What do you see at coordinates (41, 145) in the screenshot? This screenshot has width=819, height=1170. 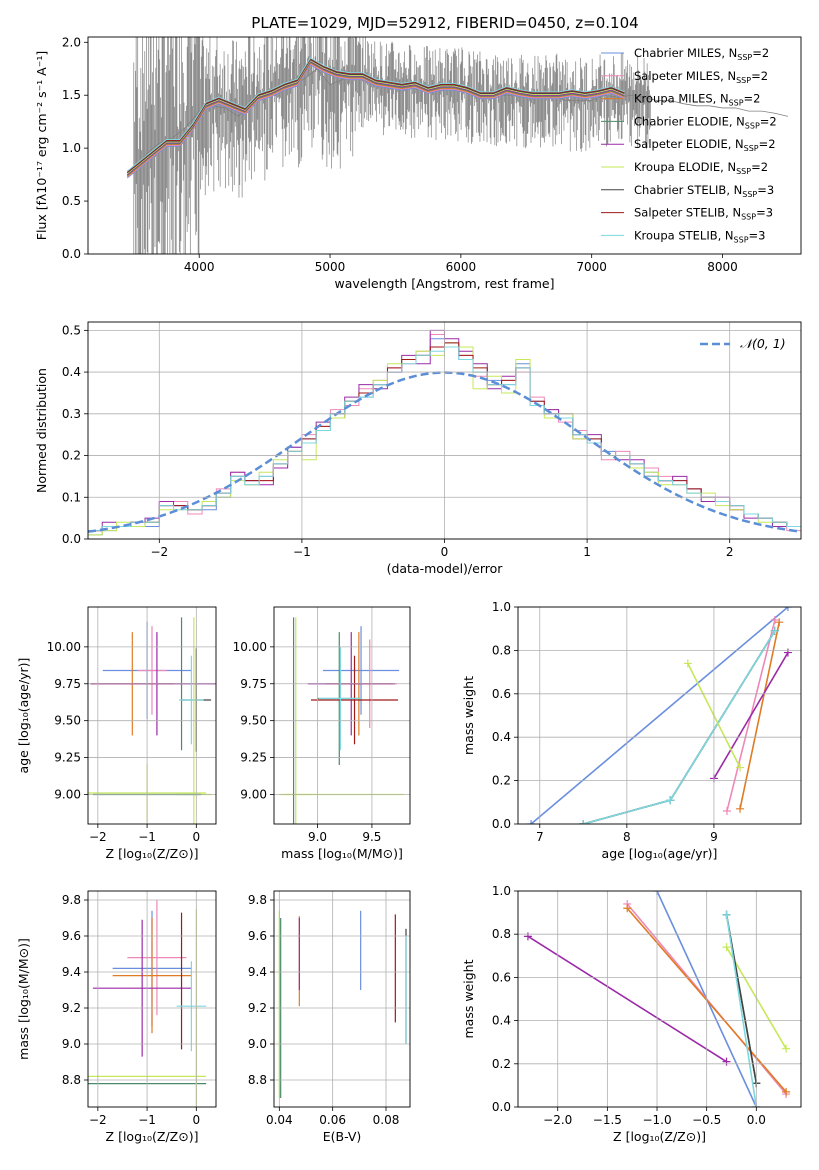 I see `y-axis-label: Flux [fλ10⁻¹⁷ erg cm⁻² s⁻¹ A⁻¹]` at bounding box center [41, 145].